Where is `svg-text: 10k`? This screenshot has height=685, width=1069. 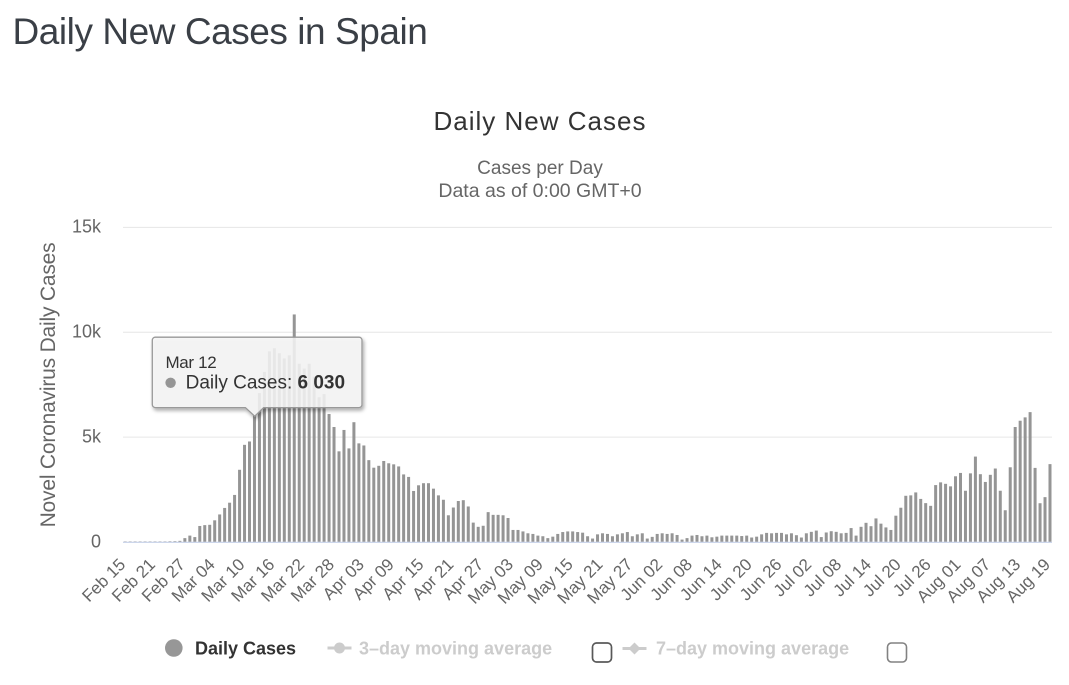 svg-text: 10k is located at coordinates (87, 332).